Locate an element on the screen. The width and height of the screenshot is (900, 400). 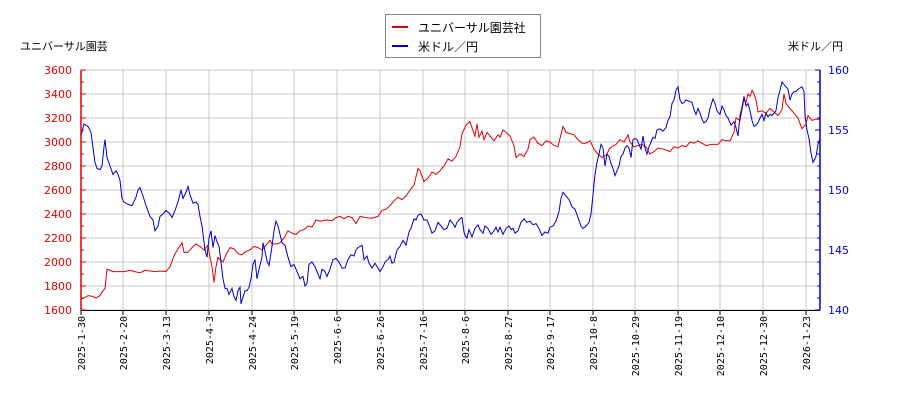
legend: ユニバーサル園芸社 米ドル／円 is located at coordinates (463, 36).